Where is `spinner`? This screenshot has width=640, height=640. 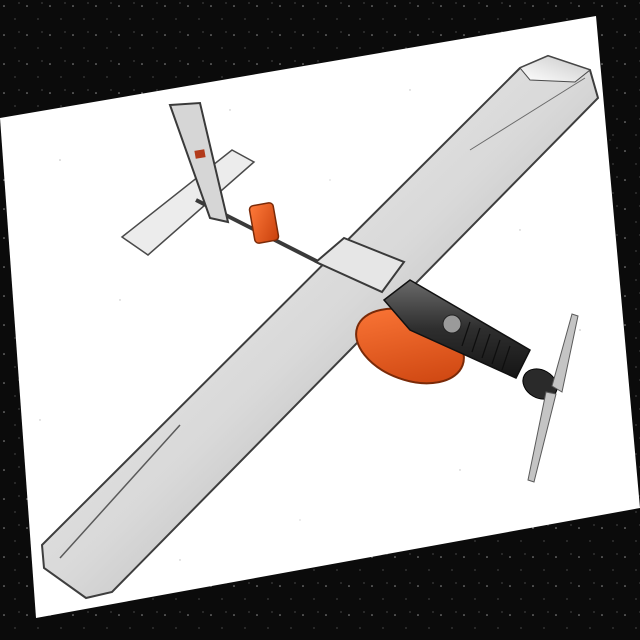 spinner is located at coordinates (540, 384).